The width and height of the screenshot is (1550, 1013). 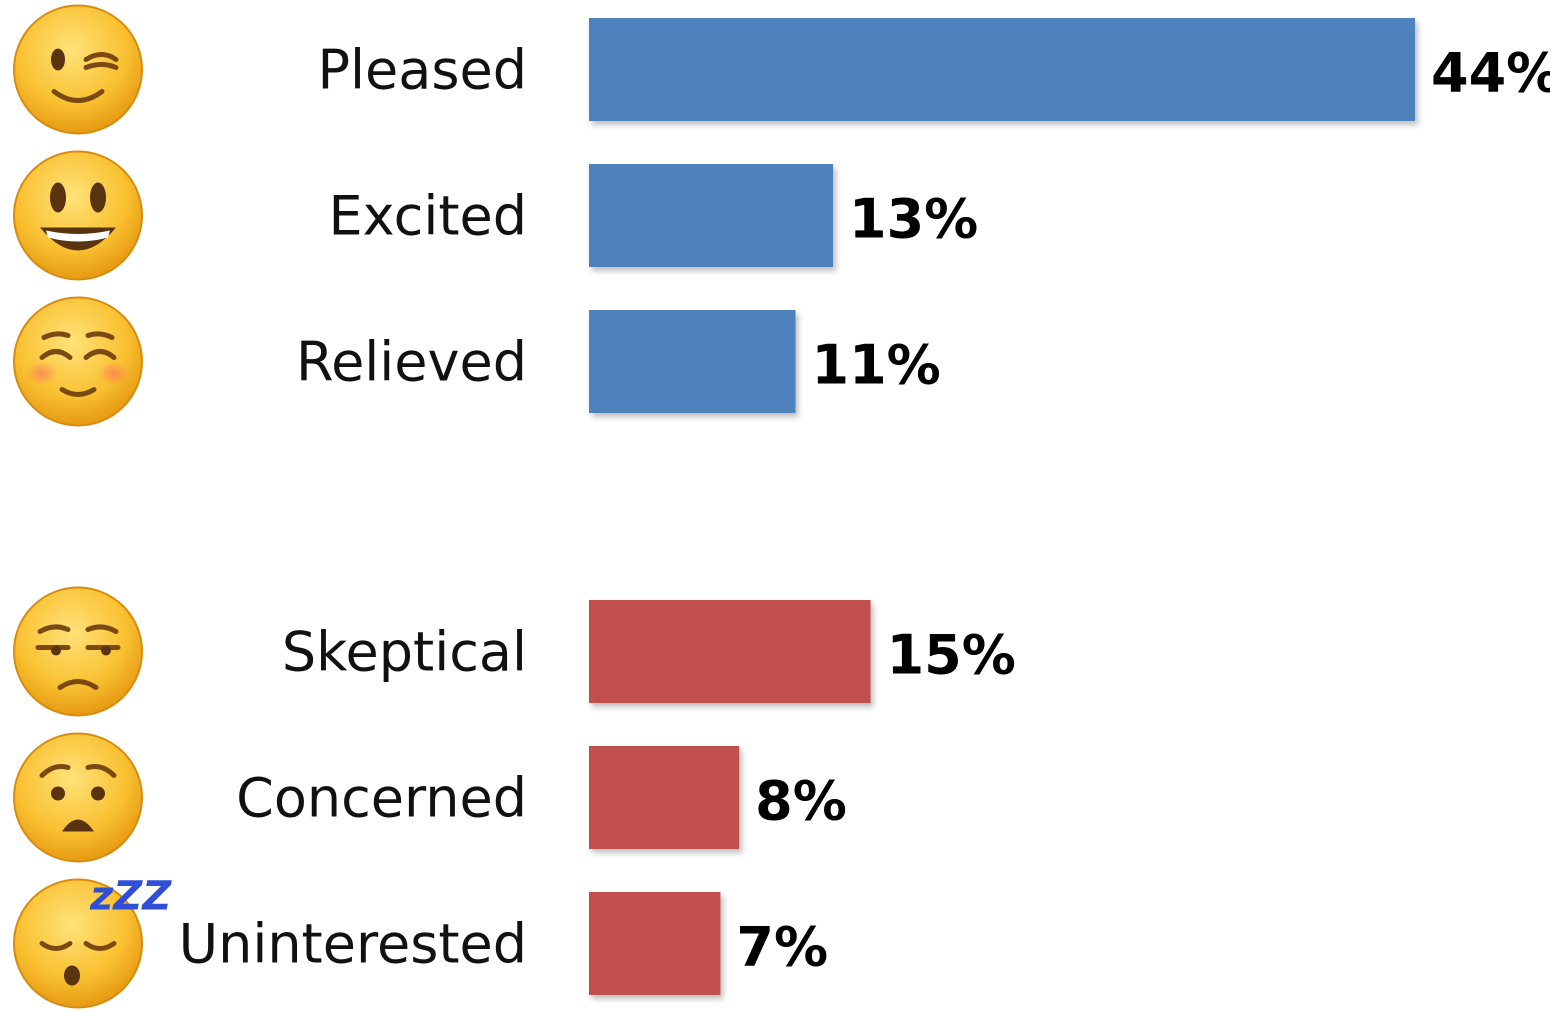 I want to click on value-label: 8%, so click(x=801, y=801).